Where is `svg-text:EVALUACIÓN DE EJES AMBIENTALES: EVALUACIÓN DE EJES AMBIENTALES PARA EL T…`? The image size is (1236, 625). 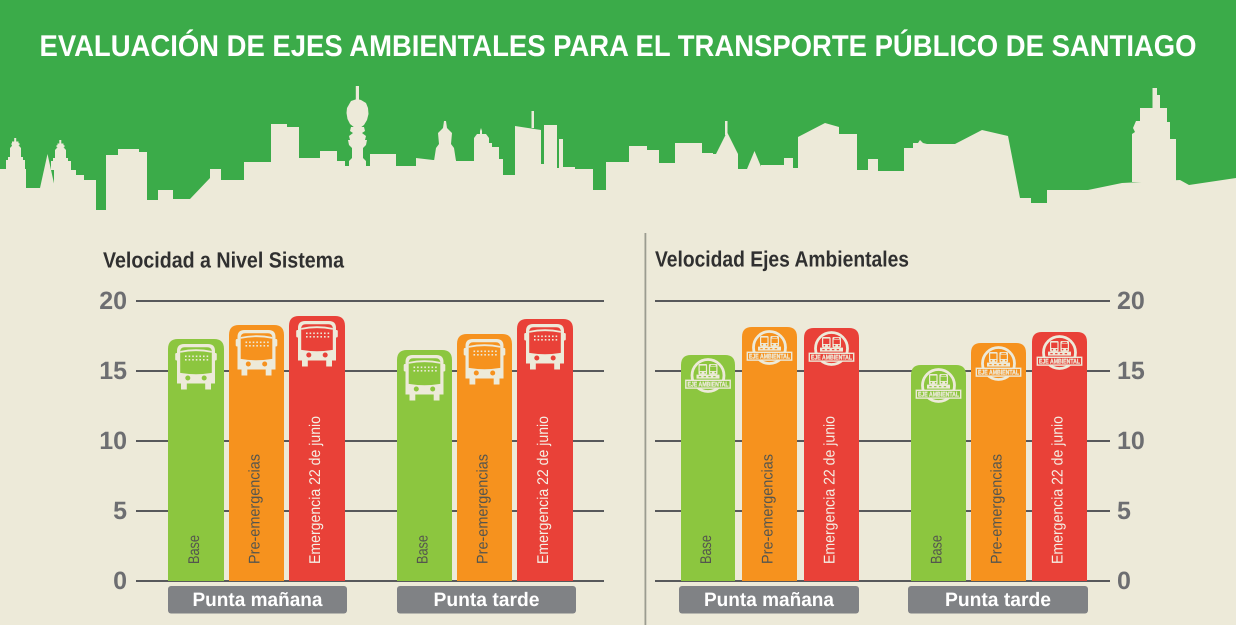 svg-text:EVALUACIÓN DE EJES AMBIENTALES: EVALUACIÓN DE EJES AMBIENTALES PARA EL T… is located at coordinates (618, 46).